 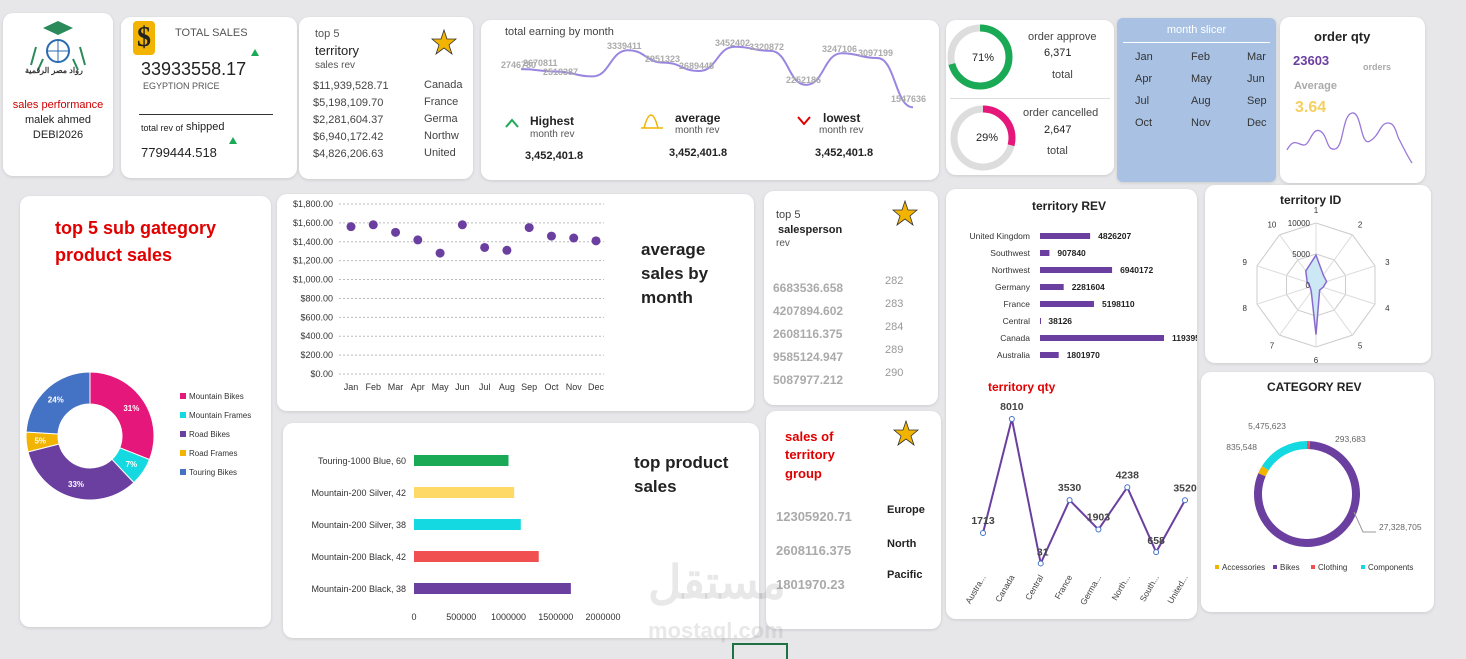 I want to click on dollar-icon: $, so click(x=144, y=38).